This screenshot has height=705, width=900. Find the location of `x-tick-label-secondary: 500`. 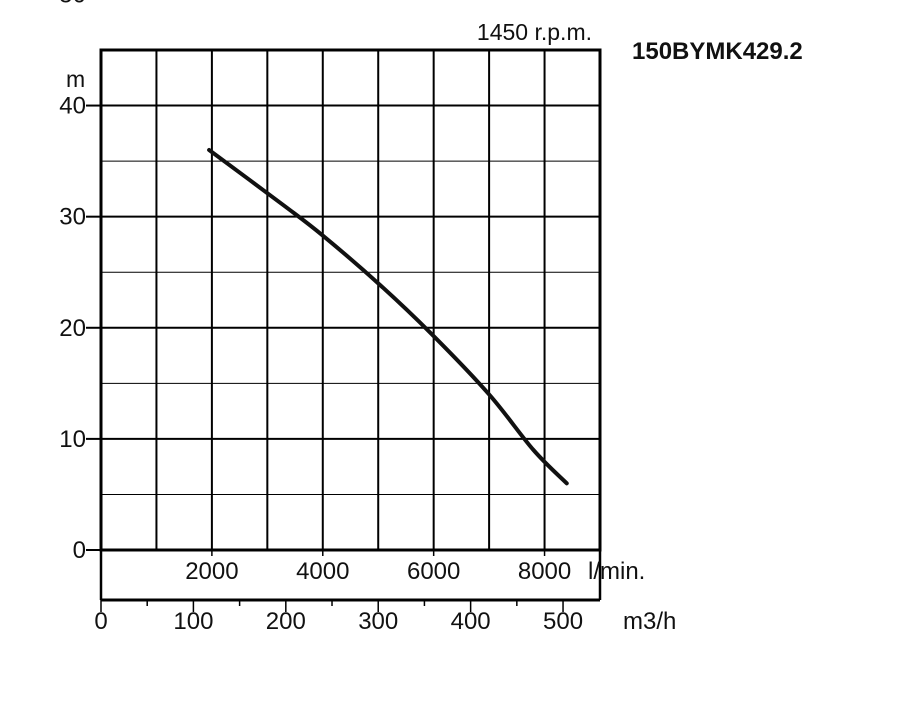

x-tick-label-secondary: 500 is located at coordinates (563, 621).